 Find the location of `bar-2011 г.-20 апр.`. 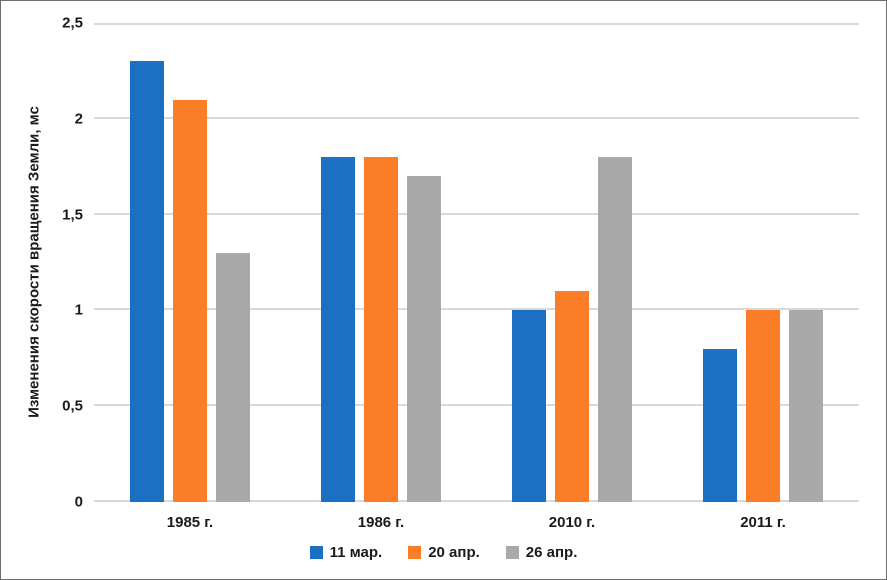

bar-2011 г.-20 апр. is located at coordinates (763, 406).